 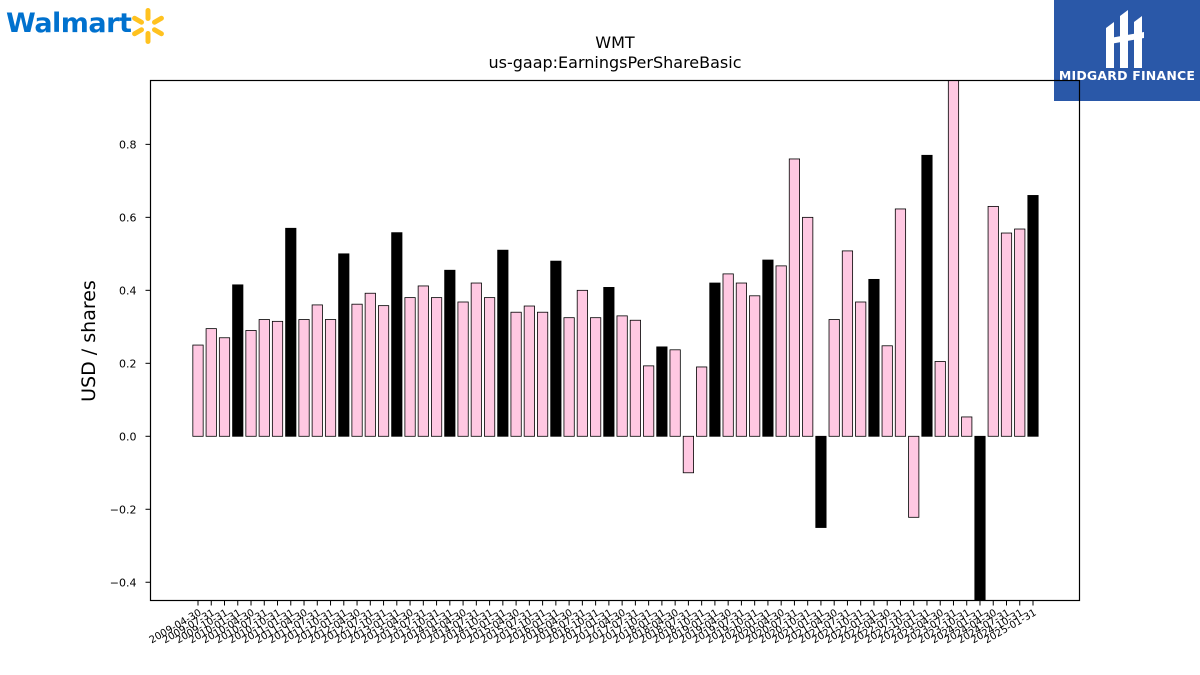 I want to click on y-tick-label: −0.4, so click(x=123, y=582).